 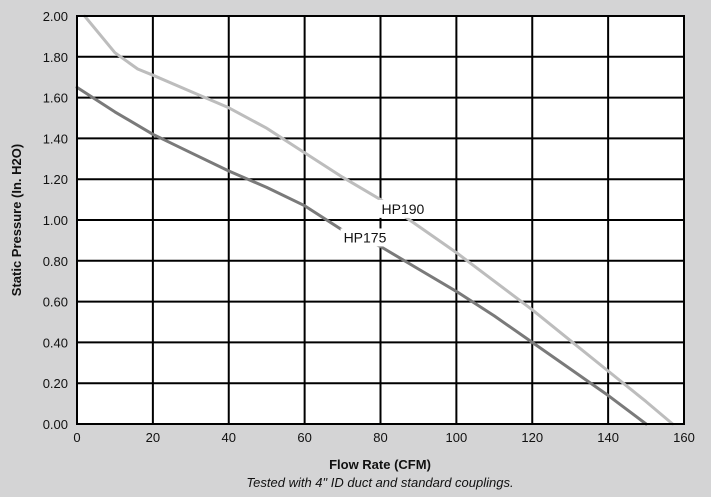 I want to click on x-tick-label: 0, so click(x=76, y=437).